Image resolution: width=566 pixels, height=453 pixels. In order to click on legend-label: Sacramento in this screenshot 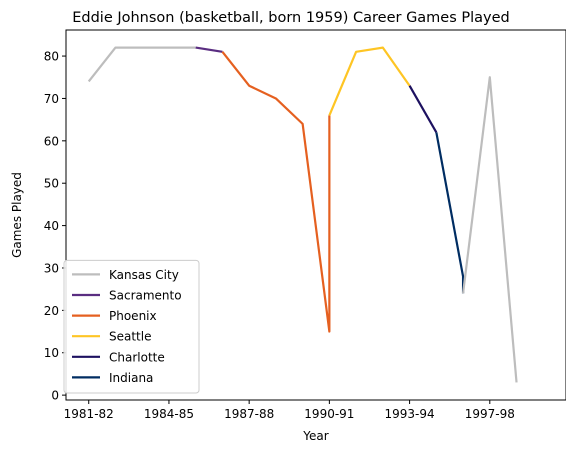, I will do `click(145, 296)`.